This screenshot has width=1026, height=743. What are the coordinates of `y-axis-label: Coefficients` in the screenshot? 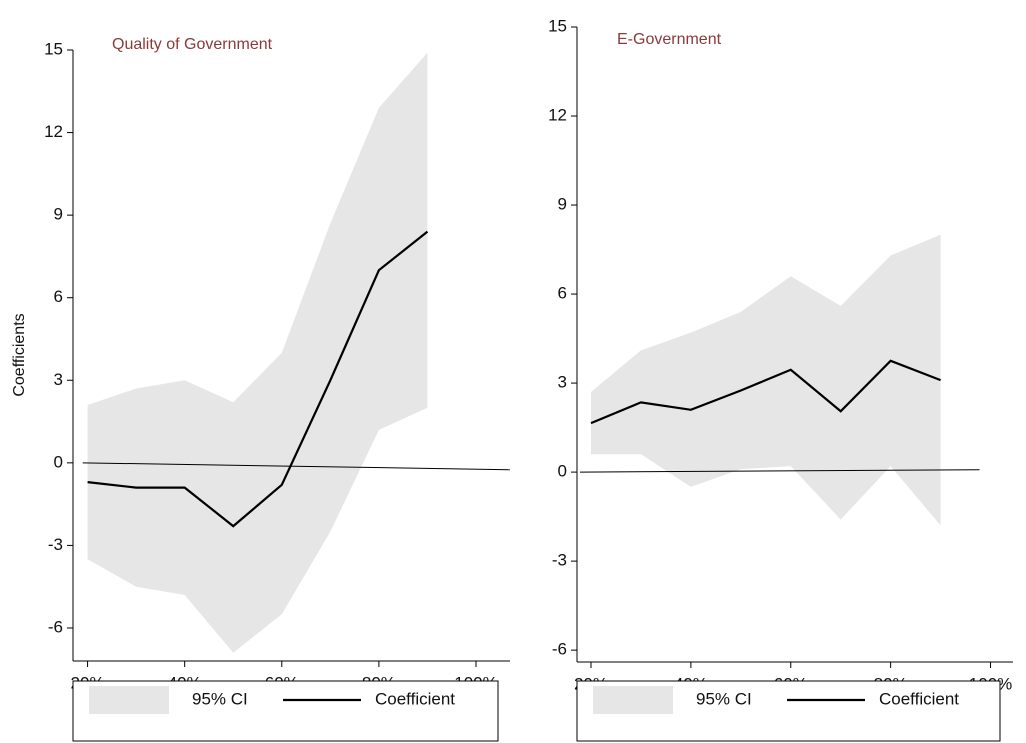 It's located at (19, 354).